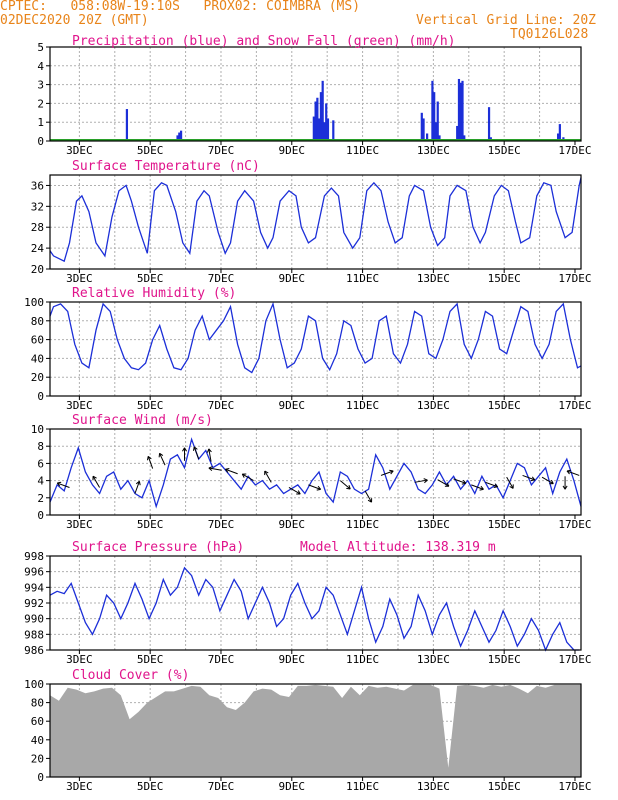  What do you see at coordinates (292, 278) in the screenshot?
I see `x-tick-label: 9DEC` at bounding box center [292, 278].